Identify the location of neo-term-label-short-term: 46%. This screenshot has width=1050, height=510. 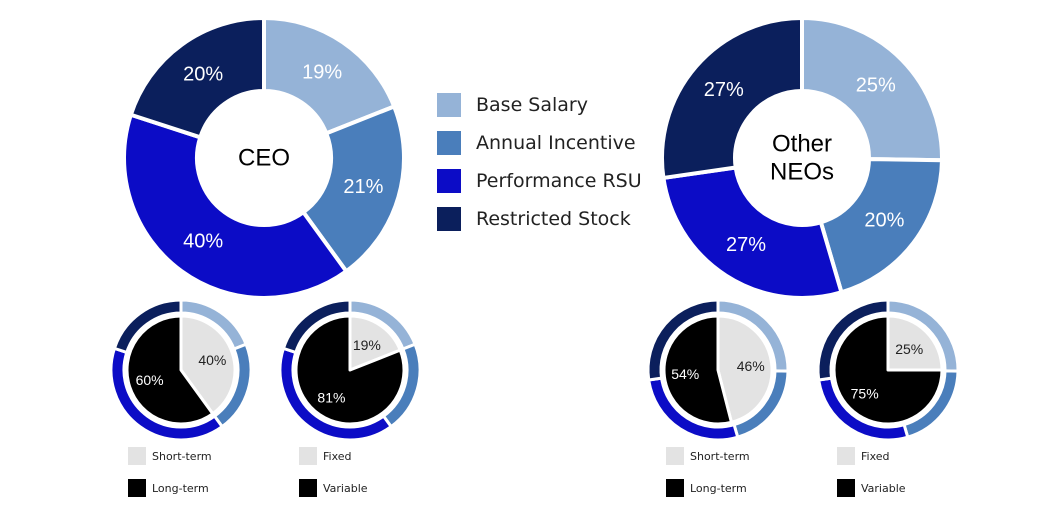
(751, 366).